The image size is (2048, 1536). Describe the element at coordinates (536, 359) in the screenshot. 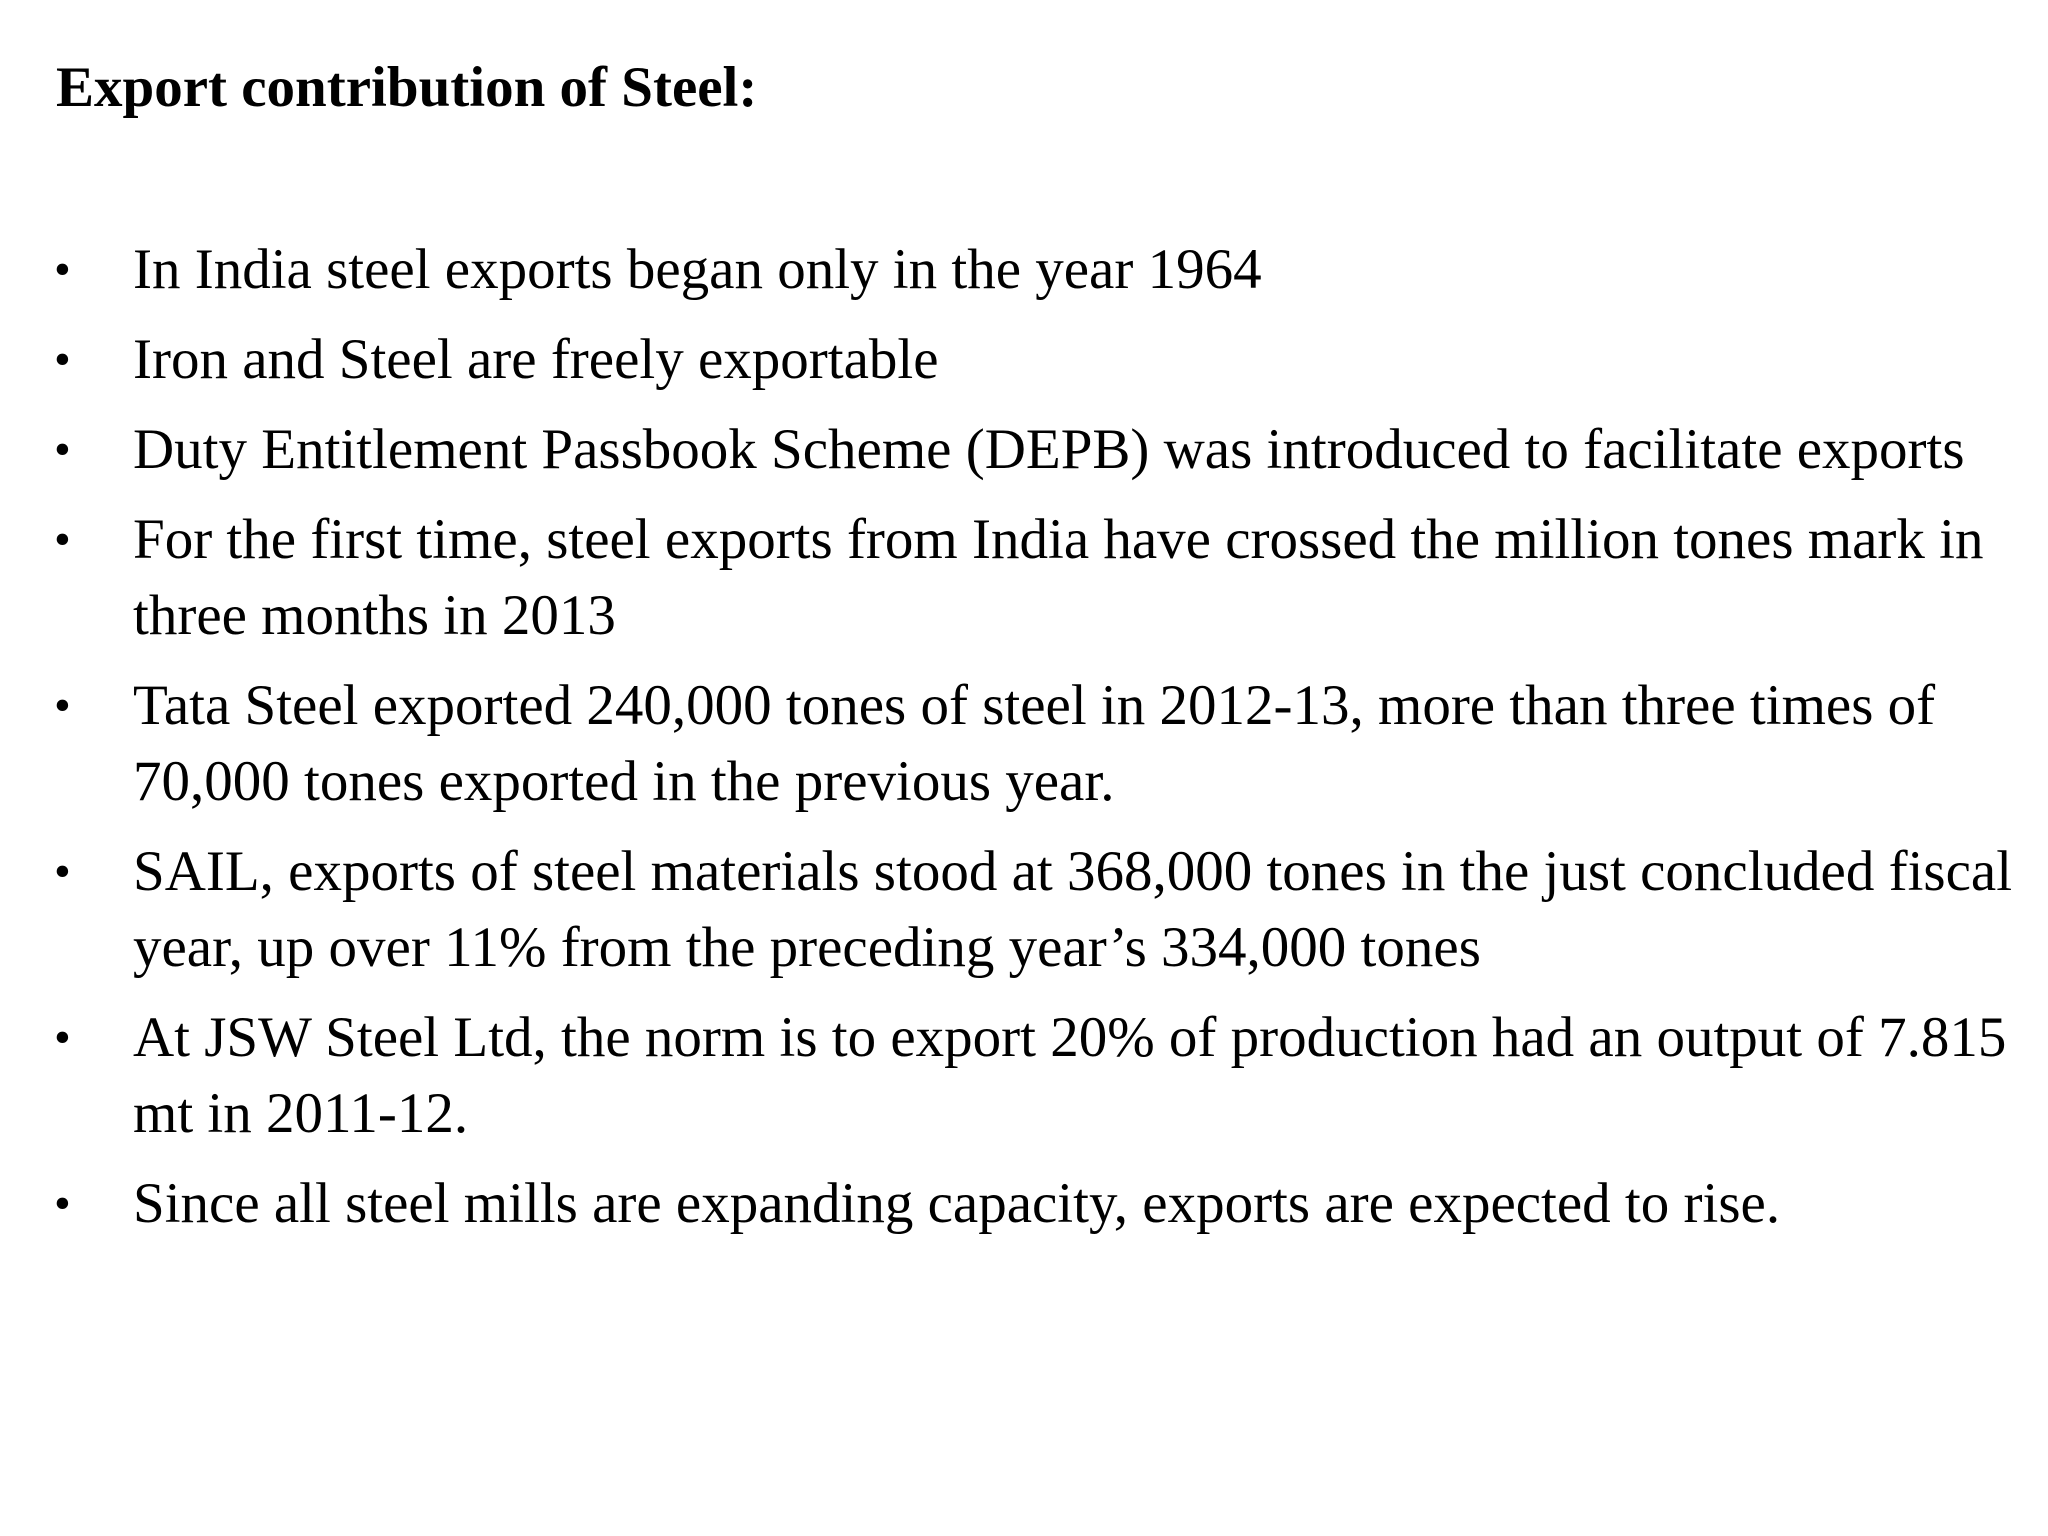

I see `bullet-text: Iron and Steel are freely exportable` at that location.